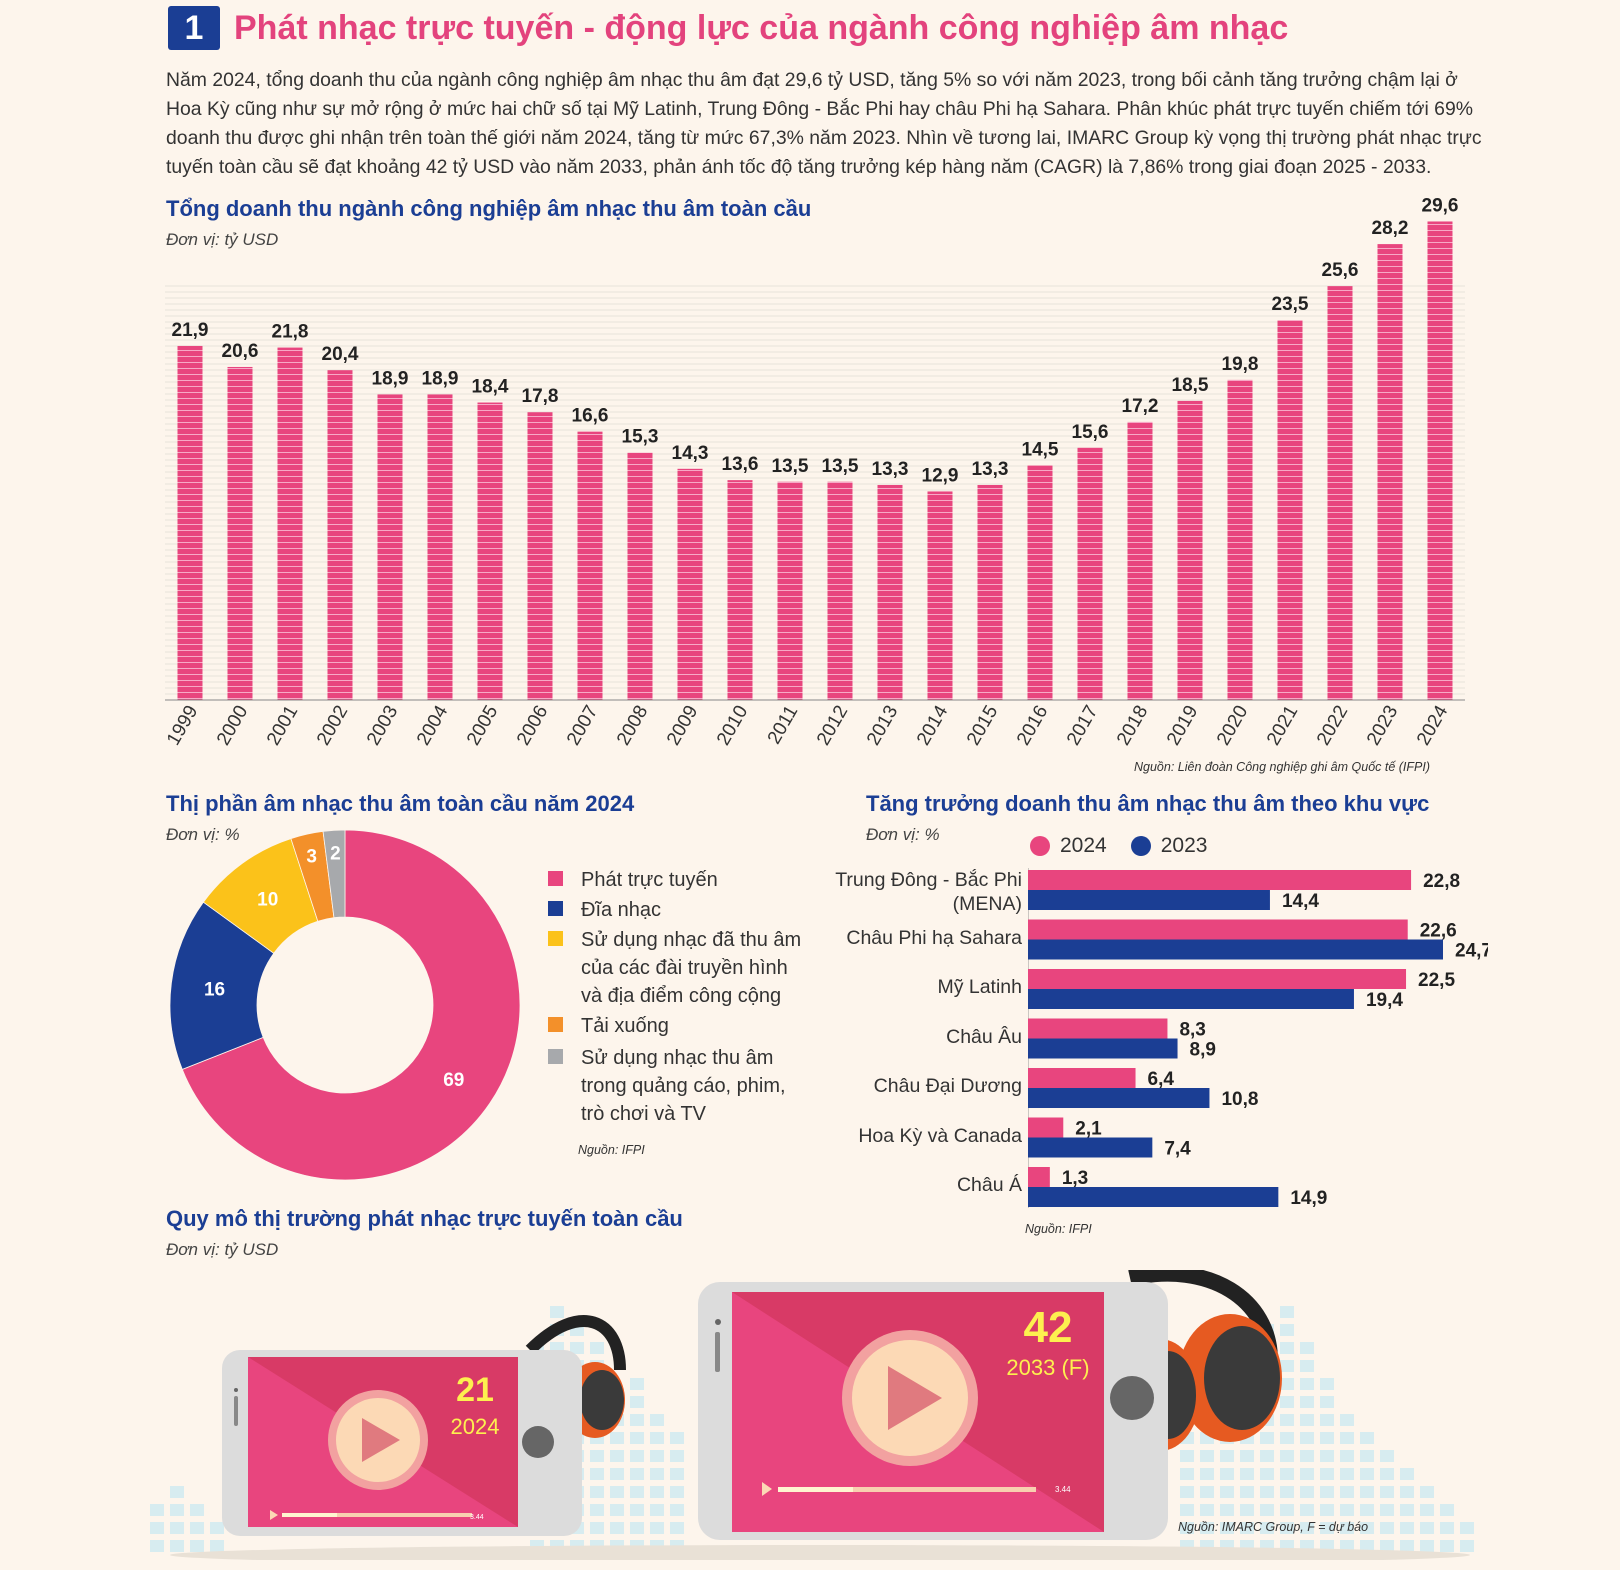 This screenshot has height=1570, width=1620. I want to click on market-source: Nguồn: IMARC Group, F = dự báo, so click(1273, 1527).